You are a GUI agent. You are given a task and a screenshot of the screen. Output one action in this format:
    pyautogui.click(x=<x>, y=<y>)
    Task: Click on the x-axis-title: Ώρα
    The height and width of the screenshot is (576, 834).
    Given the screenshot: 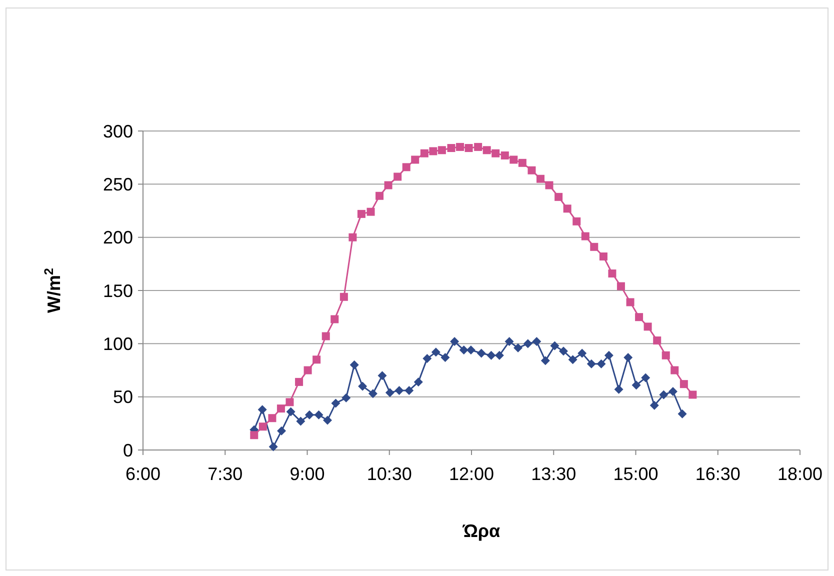 What is the action you would take?
    pyautogui.click(x=481, y=531)
    